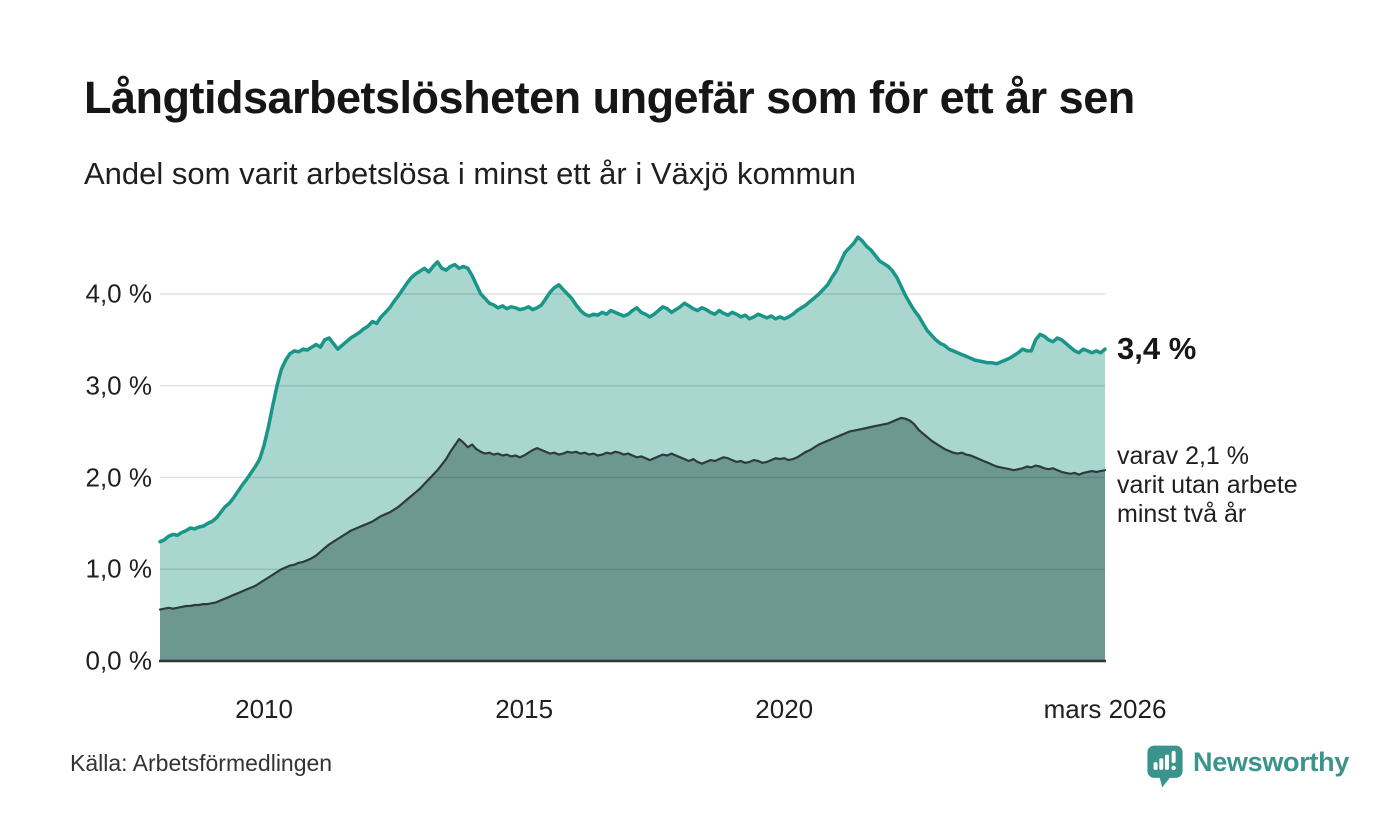 This screenshot has width=1400, height=840. What do you see at coordinates (201, 763) in the screenshot?
I see `source-credit: Källa: Arbetsförmedlingen` at bounding box center [201, 763].